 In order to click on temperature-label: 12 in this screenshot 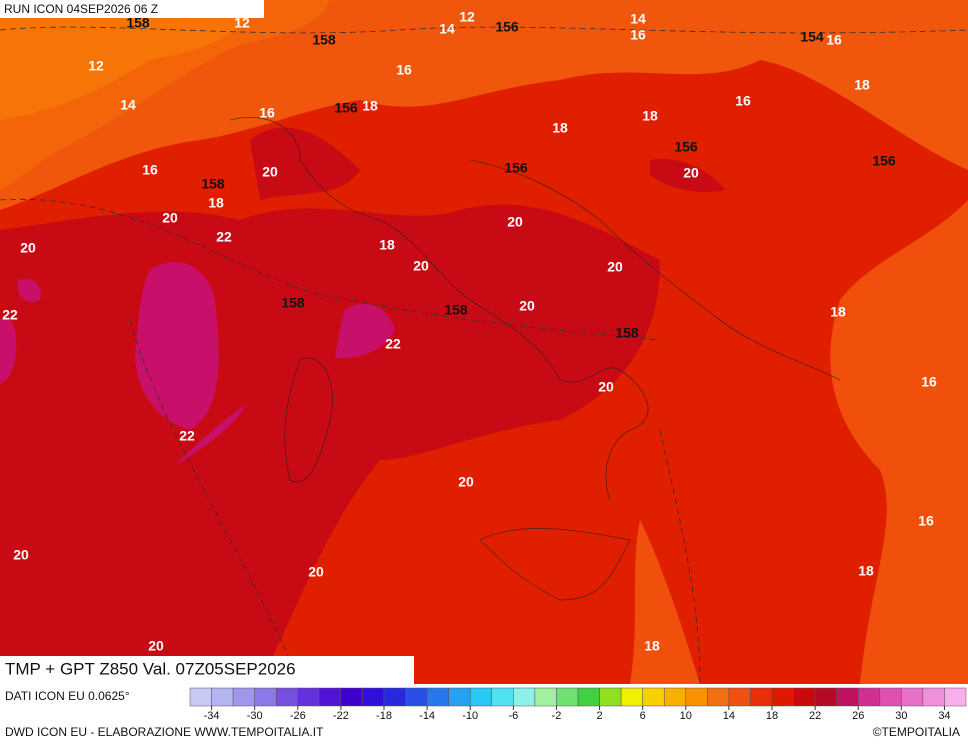, I will do `click(242, 23)`.